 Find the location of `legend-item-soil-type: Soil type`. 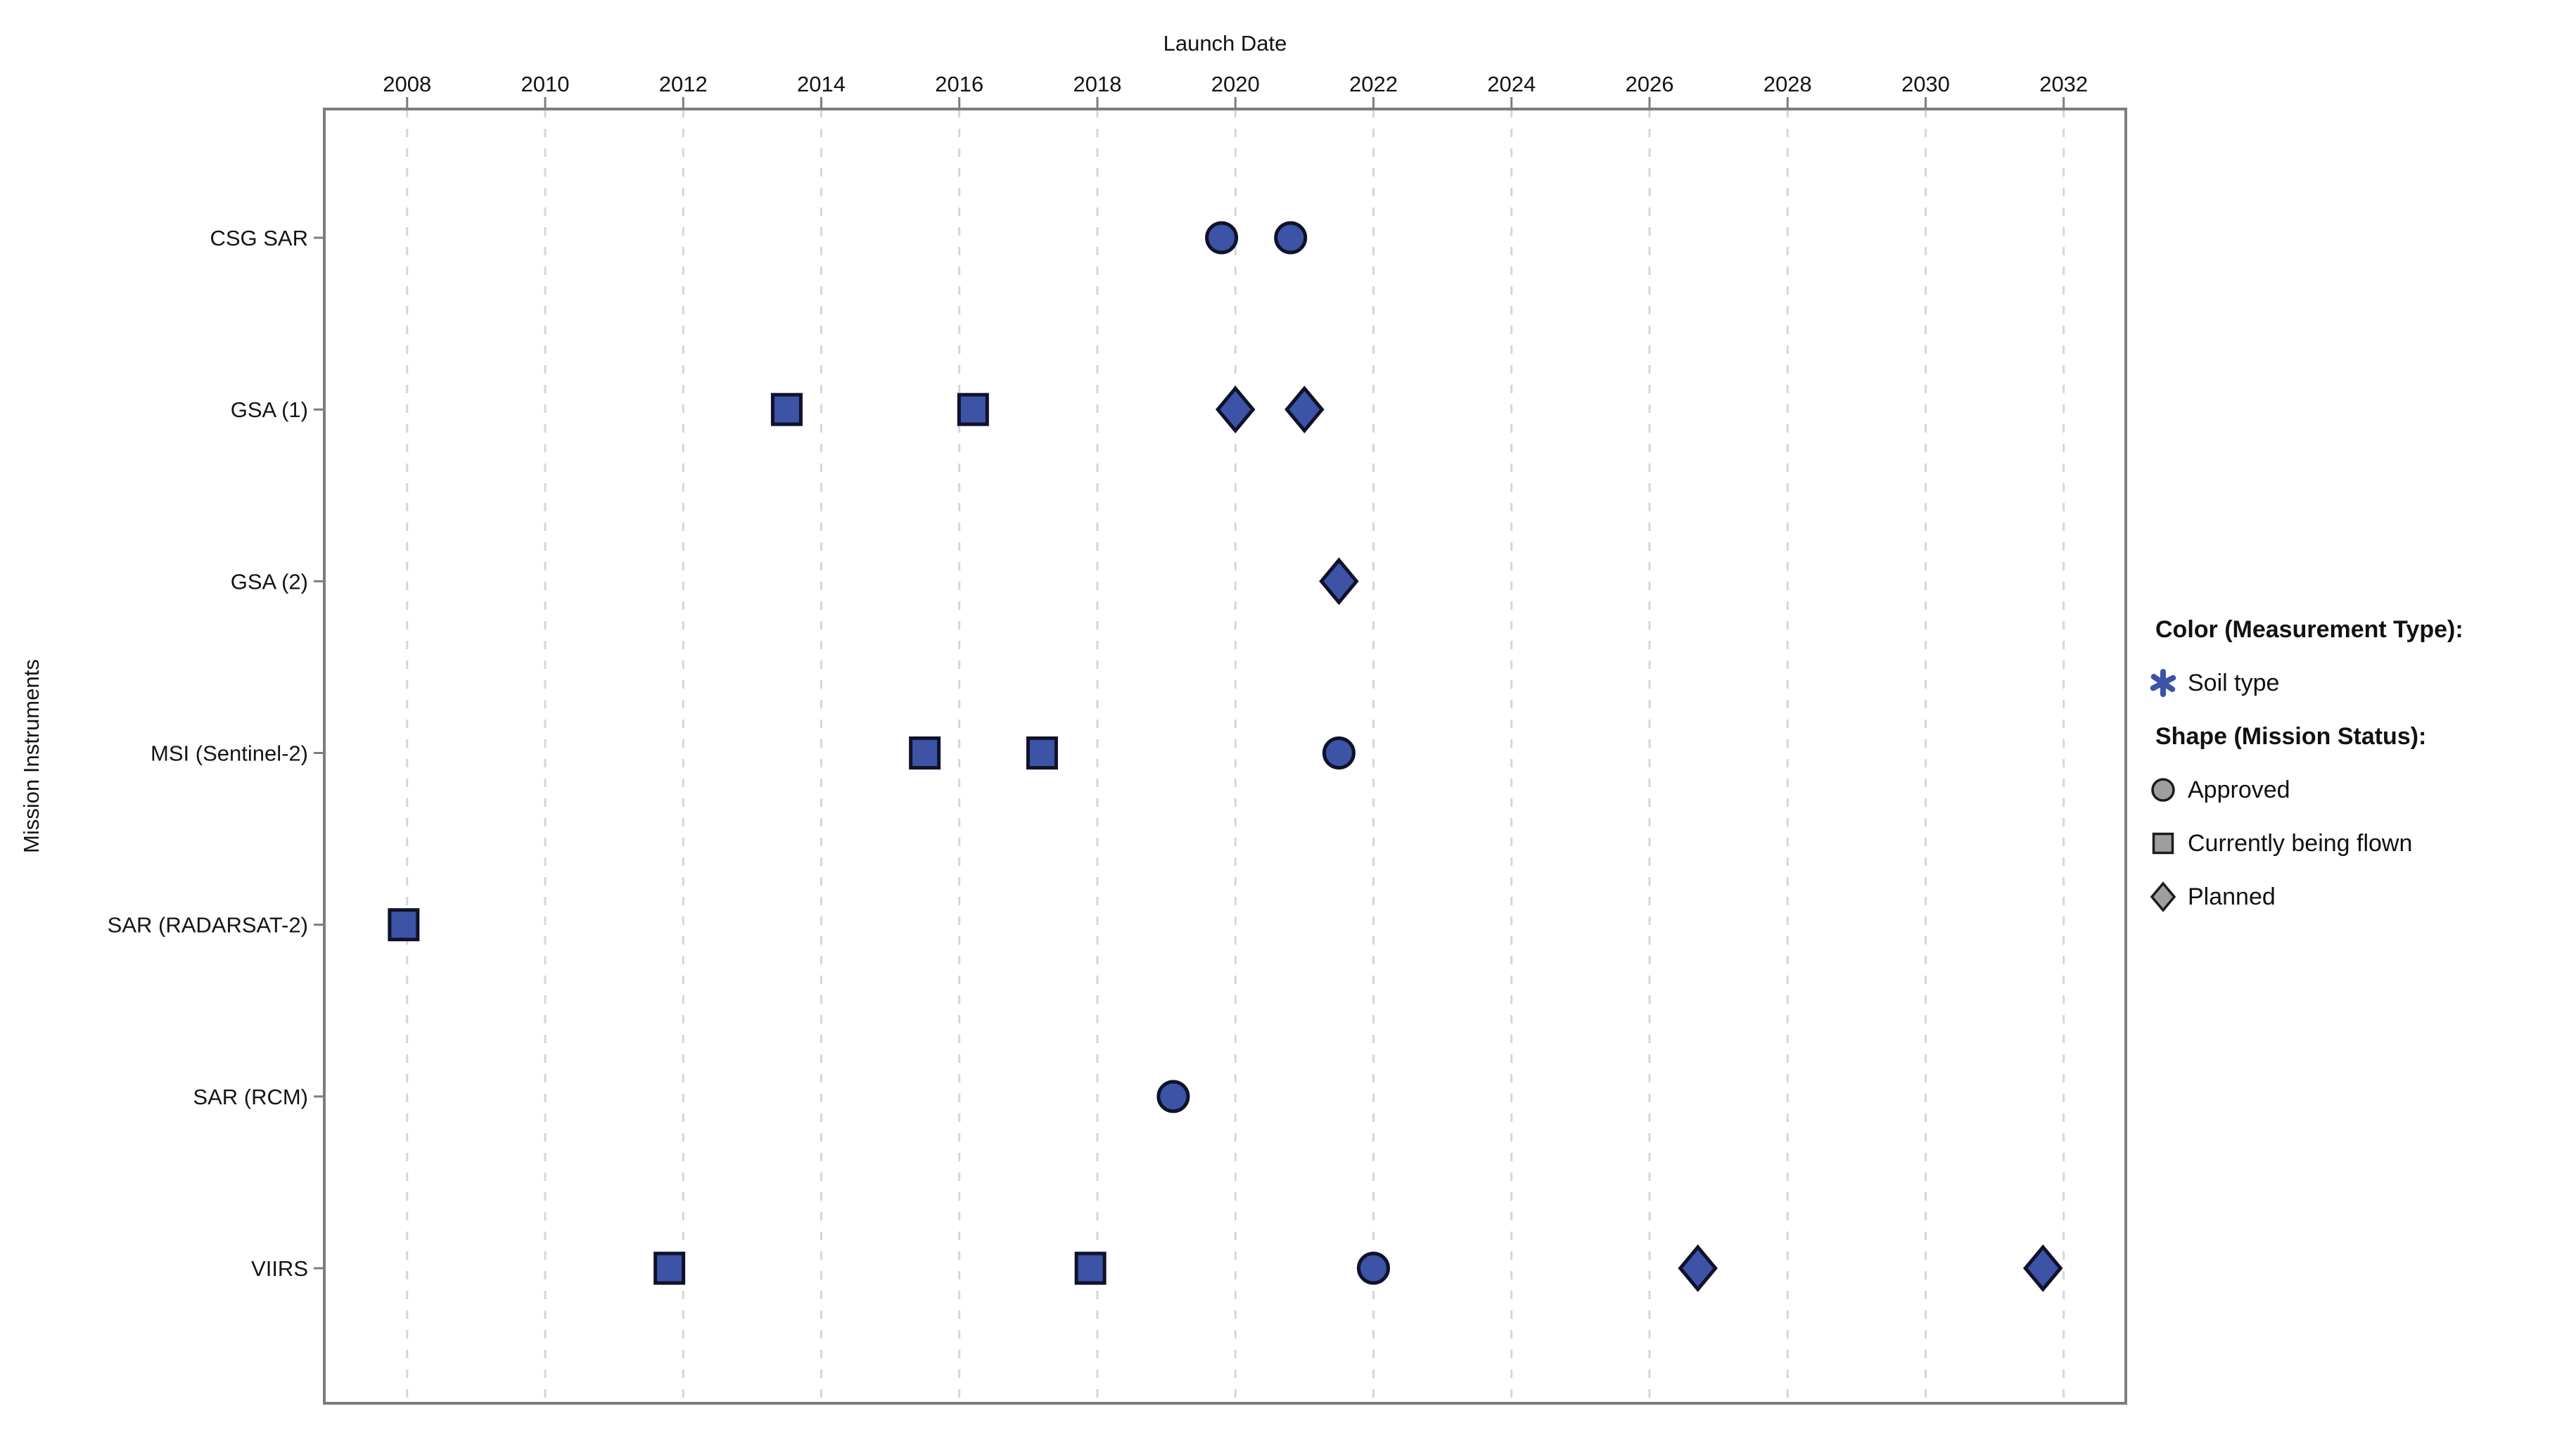

legend-item-soil-type: Soil type is located at coordinates (2358, 683).